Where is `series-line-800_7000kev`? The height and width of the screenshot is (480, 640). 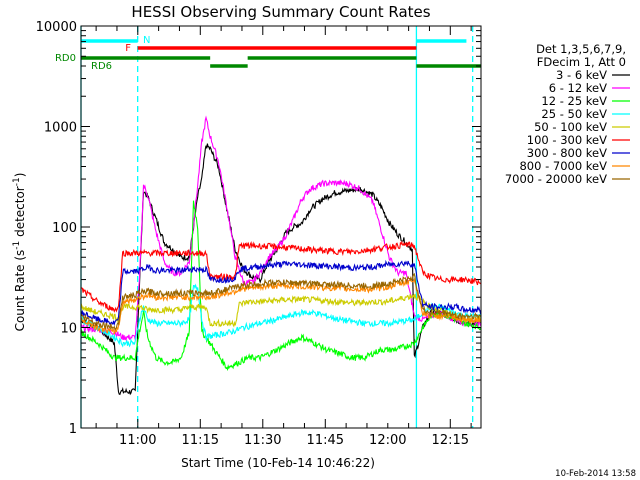 series-line-800_7000kev is located at coordinates (281, 306).